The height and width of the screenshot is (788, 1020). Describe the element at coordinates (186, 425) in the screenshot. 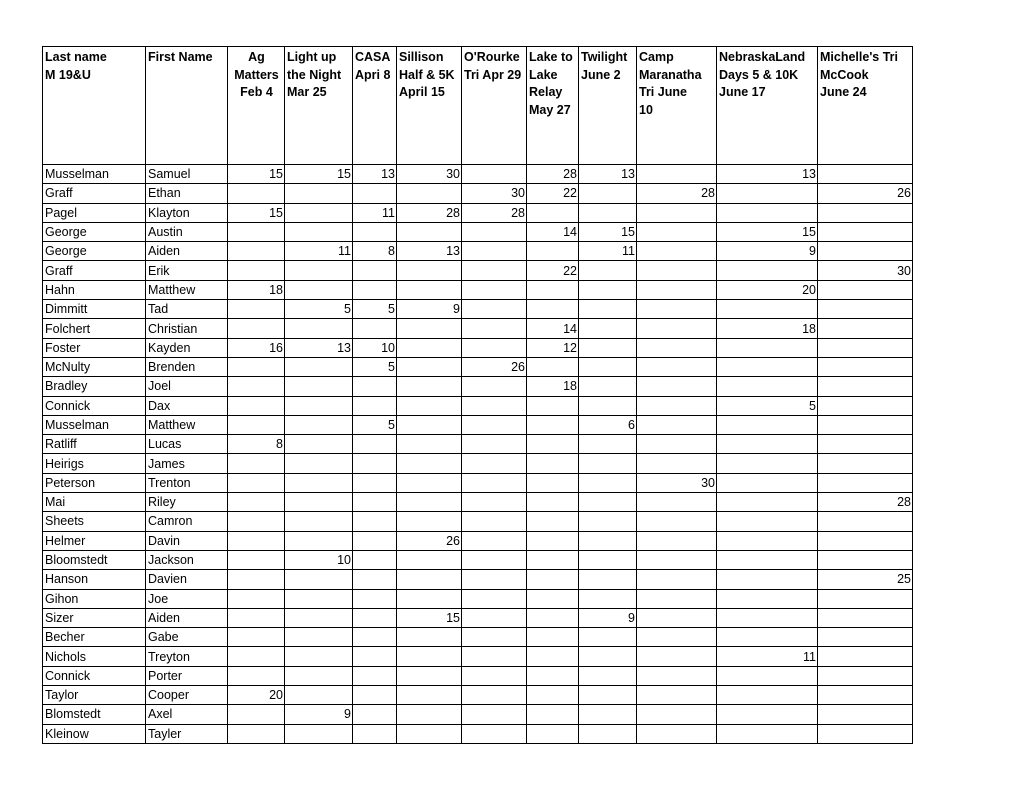

I see `first-name-cell: Matthew` at that location.